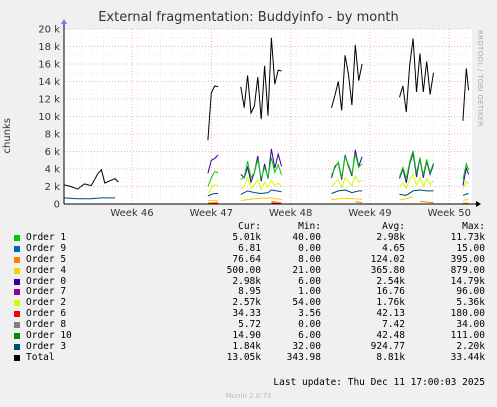 The width and height of the screenshot is (497, 407). Describe the element at coordinates (49, 118) in the screenshot. I see `y-tick-labels: 0 2 k 4 k 6 k 8 k 10 k 12 k 14 k 16 k 18 k 20 k` at that location.